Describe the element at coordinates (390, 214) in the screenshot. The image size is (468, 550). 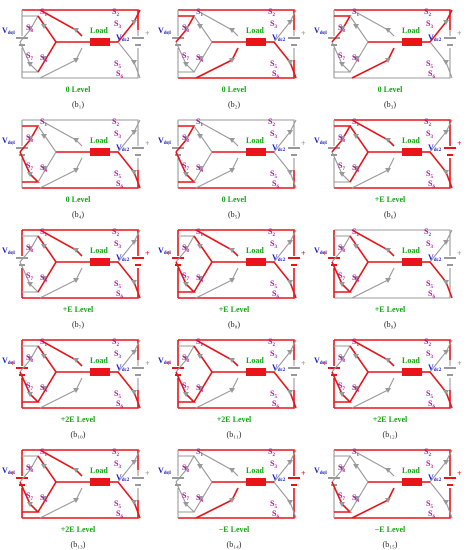
I see `panel-caption: (b₆)` at that location.